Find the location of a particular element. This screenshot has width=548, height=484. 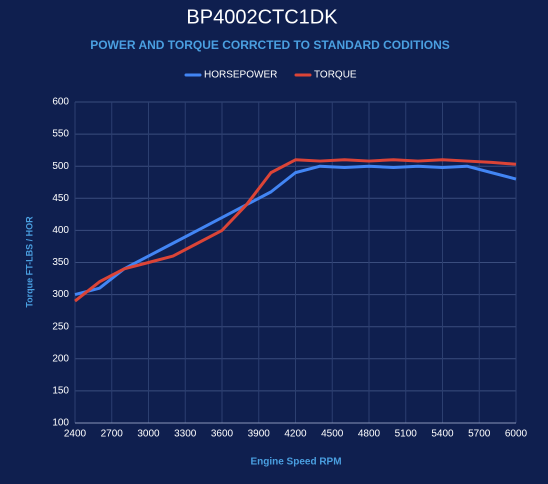

chart-title: BP4002CTC1DK is located at coordinates (262, 17).